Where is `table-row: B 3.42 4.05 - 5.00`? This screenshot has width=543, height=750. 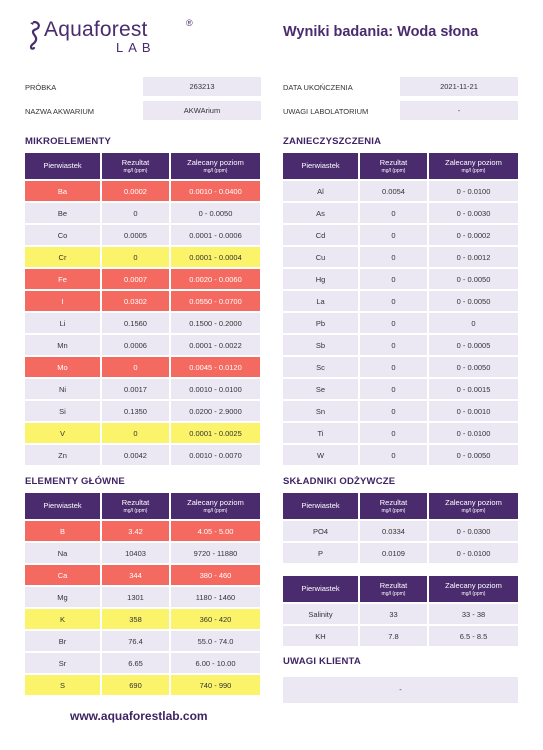
table-row: B 3.42 4.05 - 5.00 is located at coordinates (142, 531).